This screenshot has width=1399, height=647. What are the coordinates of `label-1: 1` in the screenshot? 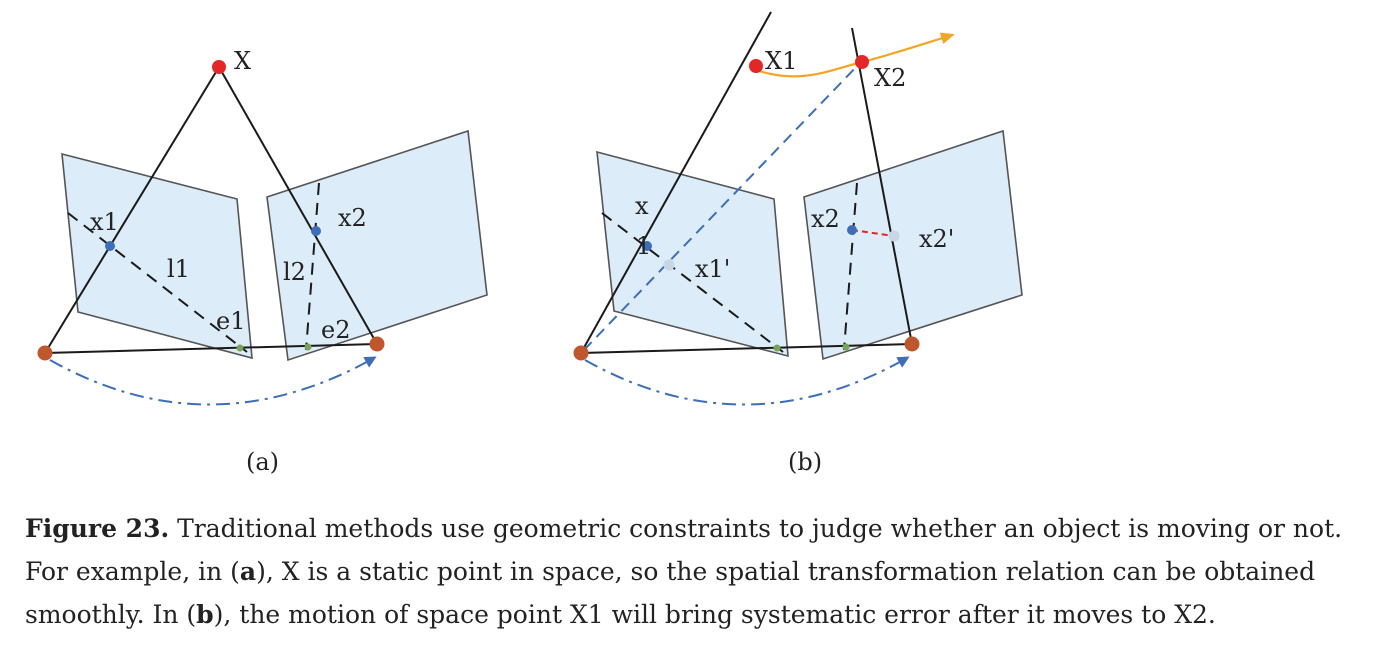 It's located at (643, 246).